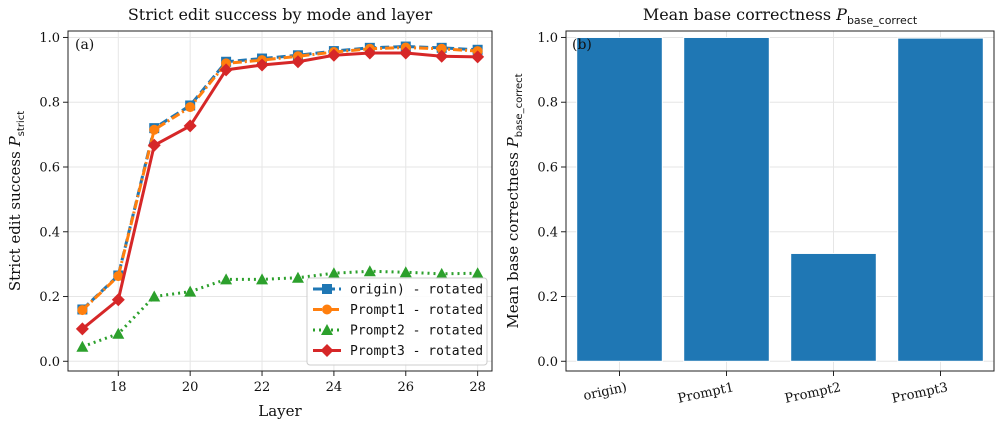  What do you see at coordinates (813, 393) in the screenshot?
I see `x-tick-label: Prompt2` at bounding box center [813, 393].